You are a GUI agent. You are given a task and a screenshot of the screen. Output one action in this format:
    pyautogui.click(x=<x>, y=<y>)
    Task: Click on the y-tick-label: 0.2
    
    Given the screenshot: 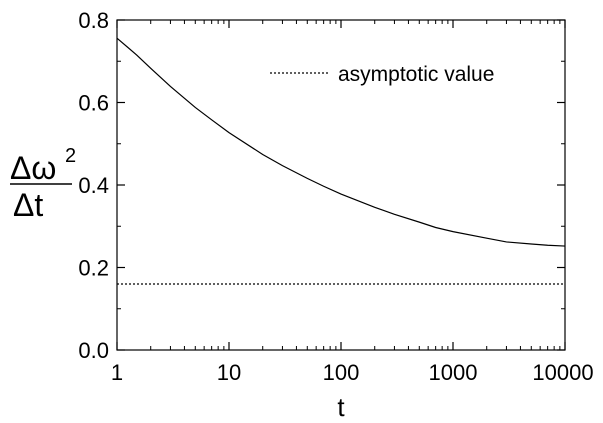 What is the action you would take?
    pyautogui.click(x=93, y=268)
    